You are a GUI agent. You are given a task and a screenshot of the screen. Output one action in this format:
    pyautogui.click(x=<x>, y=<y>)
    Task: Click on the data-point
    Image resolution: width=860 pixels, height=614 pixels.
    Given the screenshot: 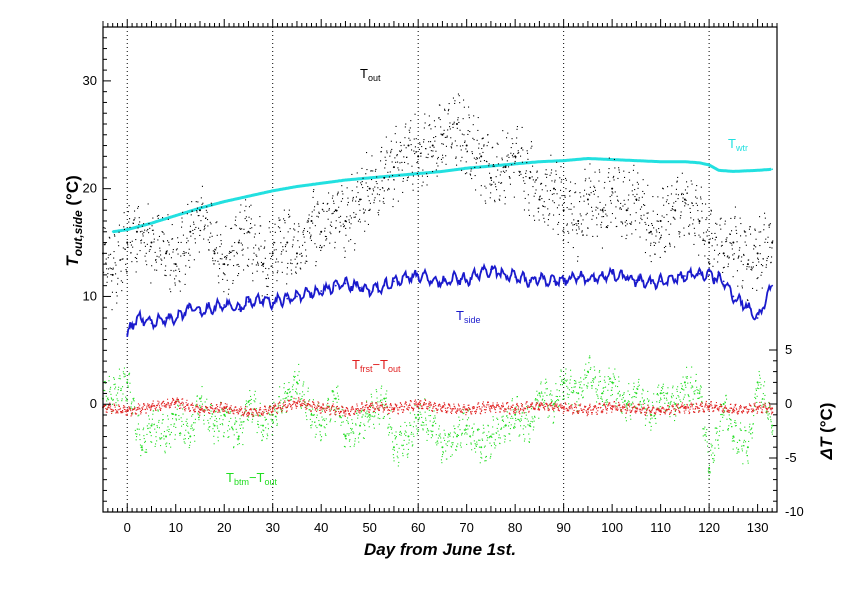 What is the action you would take?
    pyautogui.click(x=214, y=253)
    